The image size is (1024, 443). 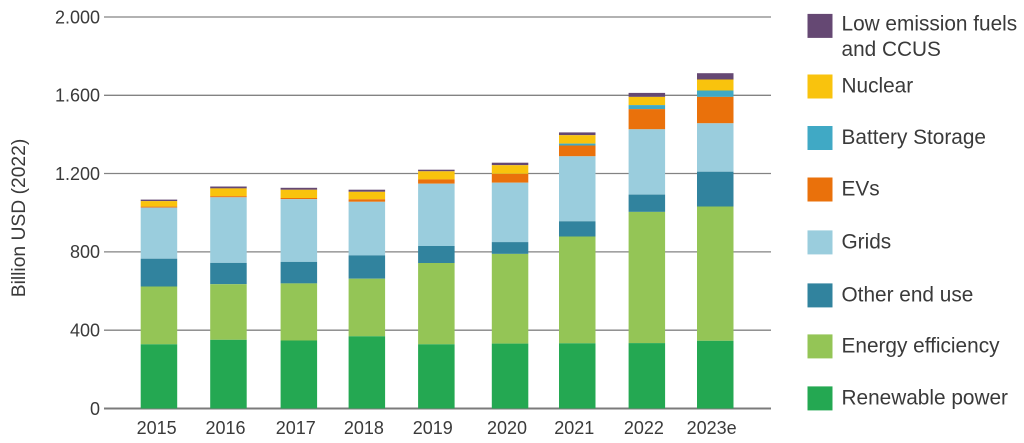 I want to click on svg-text: 2.000, so click(x=77, y=17).